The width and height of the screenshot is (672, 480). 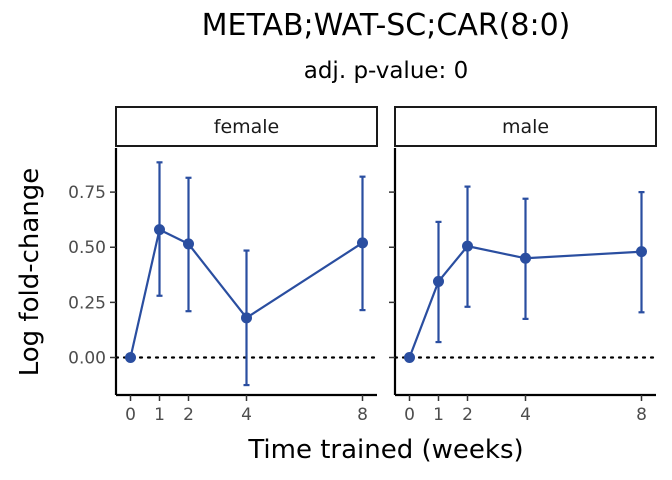 What do you see at coordinates (87, 359) in the screenshot?
I see `y-tick-label: 0.00` at bounding box center [87, 359].